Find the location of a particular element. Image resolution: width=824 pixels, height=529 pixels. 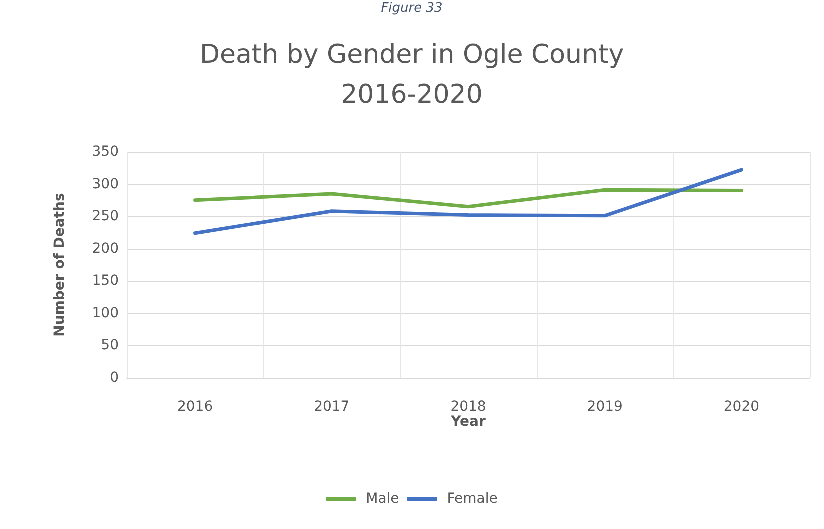

y-axis-title: Number of Deaths is located at coordinates (60, 265).